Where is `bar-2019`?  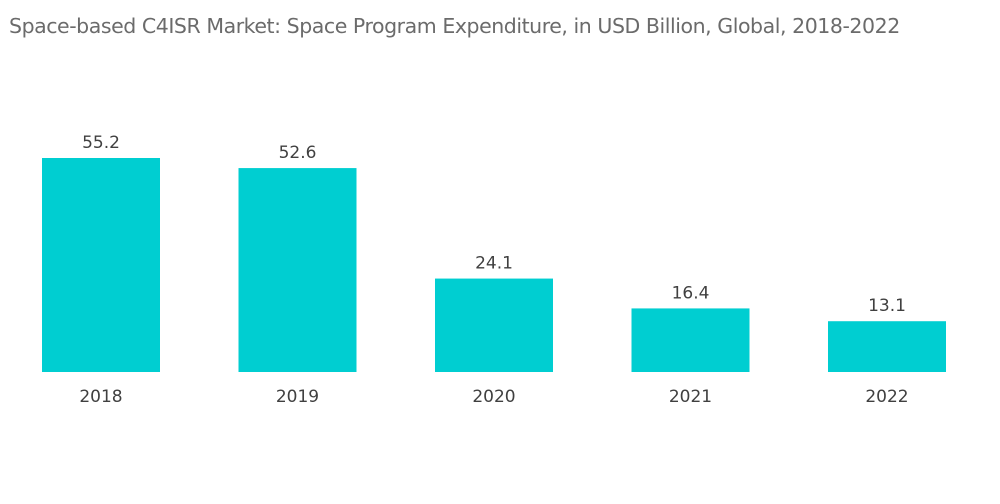 bar-2019 is located at coordinates (297, 270).